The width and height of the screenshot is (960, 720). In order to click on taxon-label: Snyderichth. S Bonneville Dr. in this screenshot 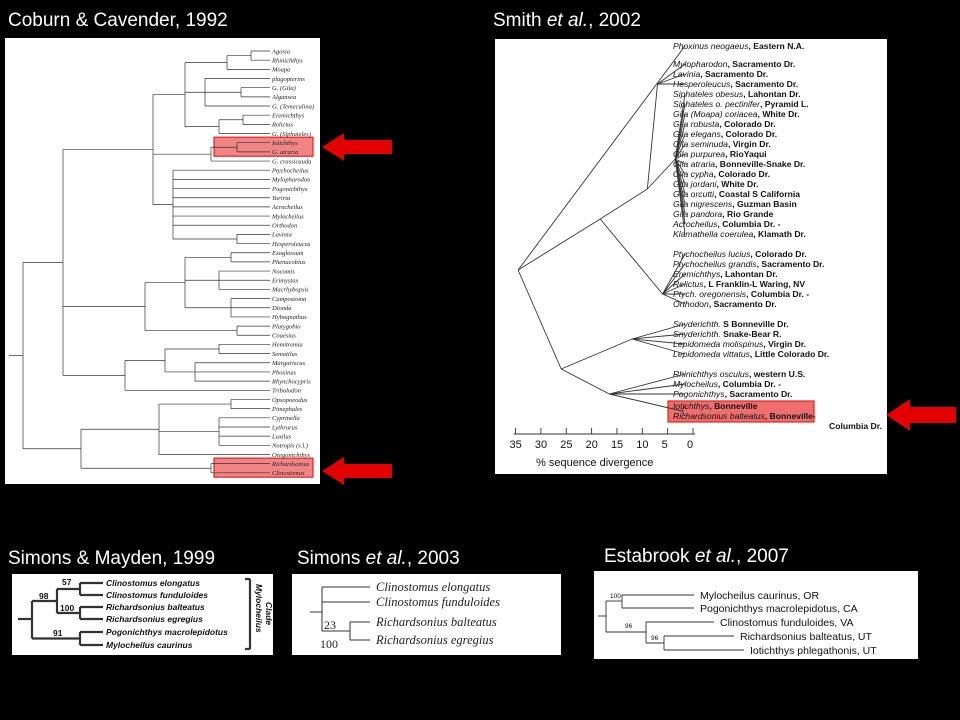, I will do `click(731, 324)`.